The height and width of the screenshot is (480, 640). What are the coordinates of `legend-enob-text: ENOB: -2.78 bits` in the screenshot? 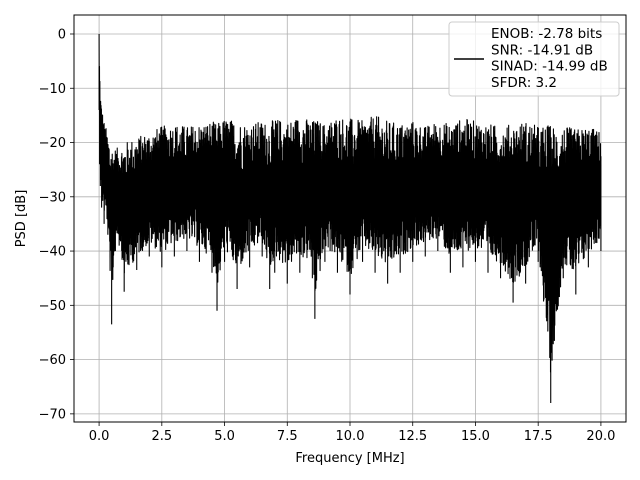 It's located at (546, 34).